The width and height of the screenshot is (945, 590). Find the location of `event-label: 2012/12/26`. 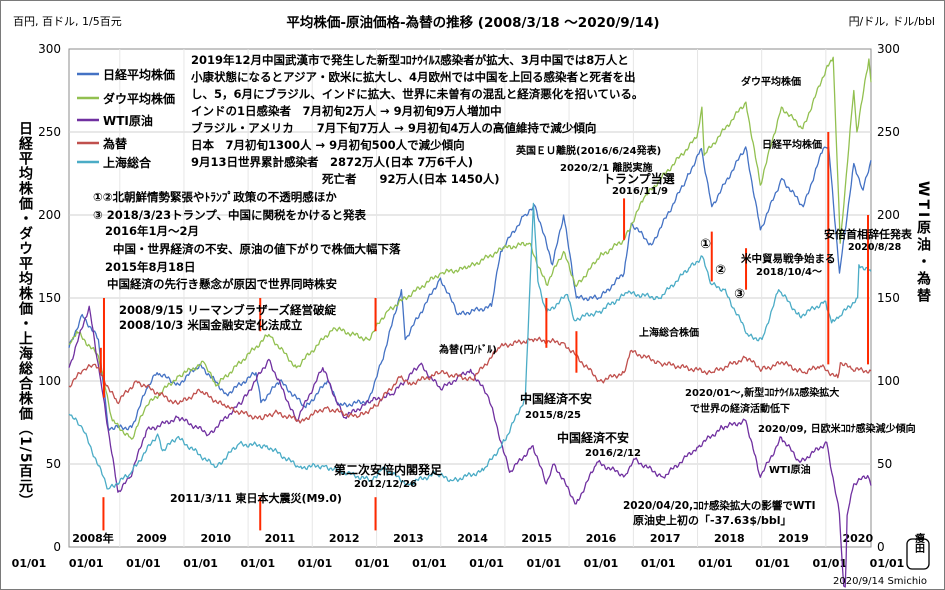

event-label: 2012/12/26 is located at coordinates (385, 484).